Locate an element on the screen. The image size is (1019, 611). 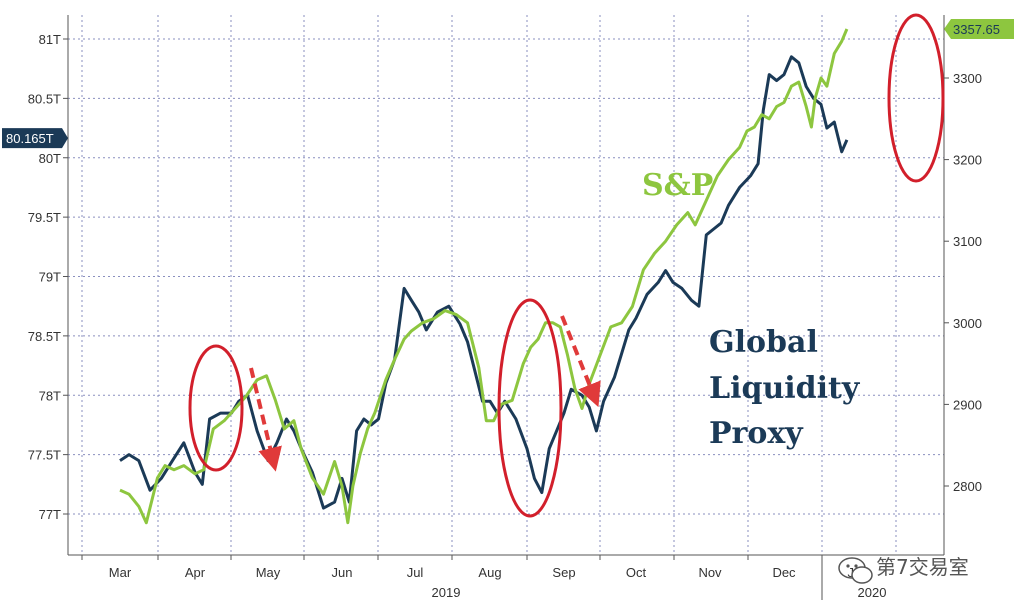
month-label: Jun is located at coordinates (342, 572).